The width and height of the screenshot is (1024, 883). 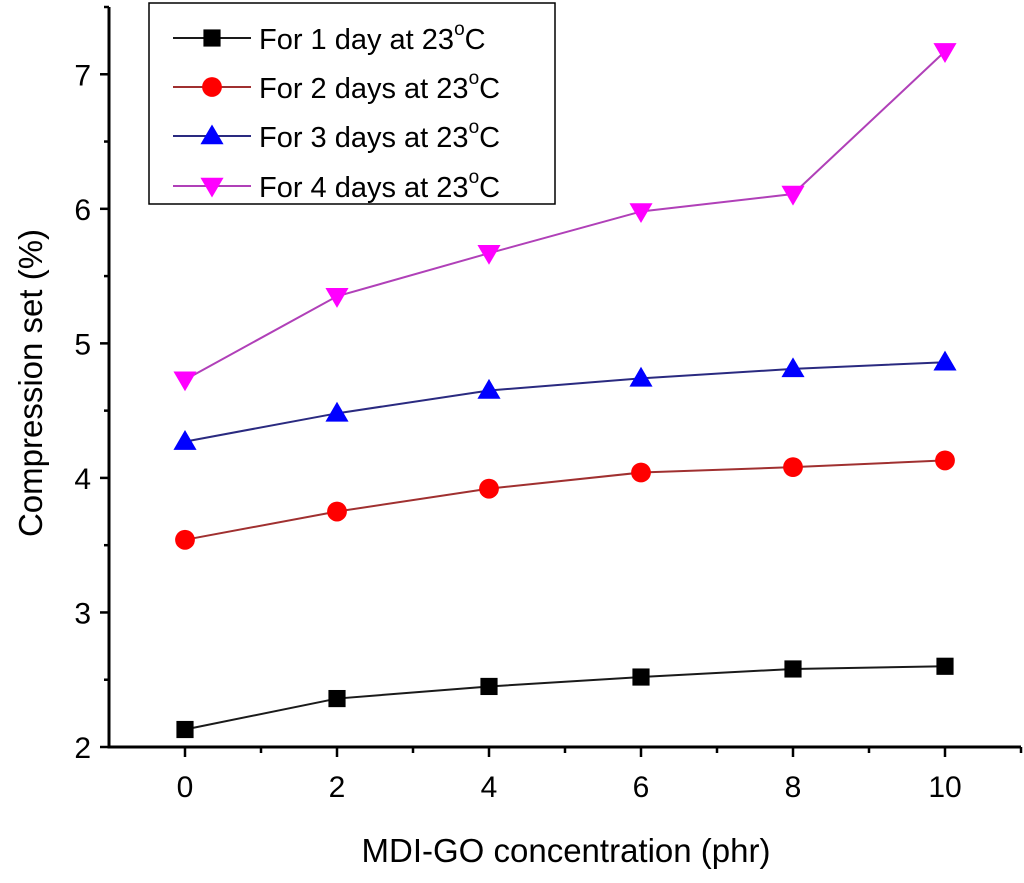 What do you see at coordinates (185, 787) in the screenshot?
I see `x-tick-label: 0` at bounding box center [185, 787].